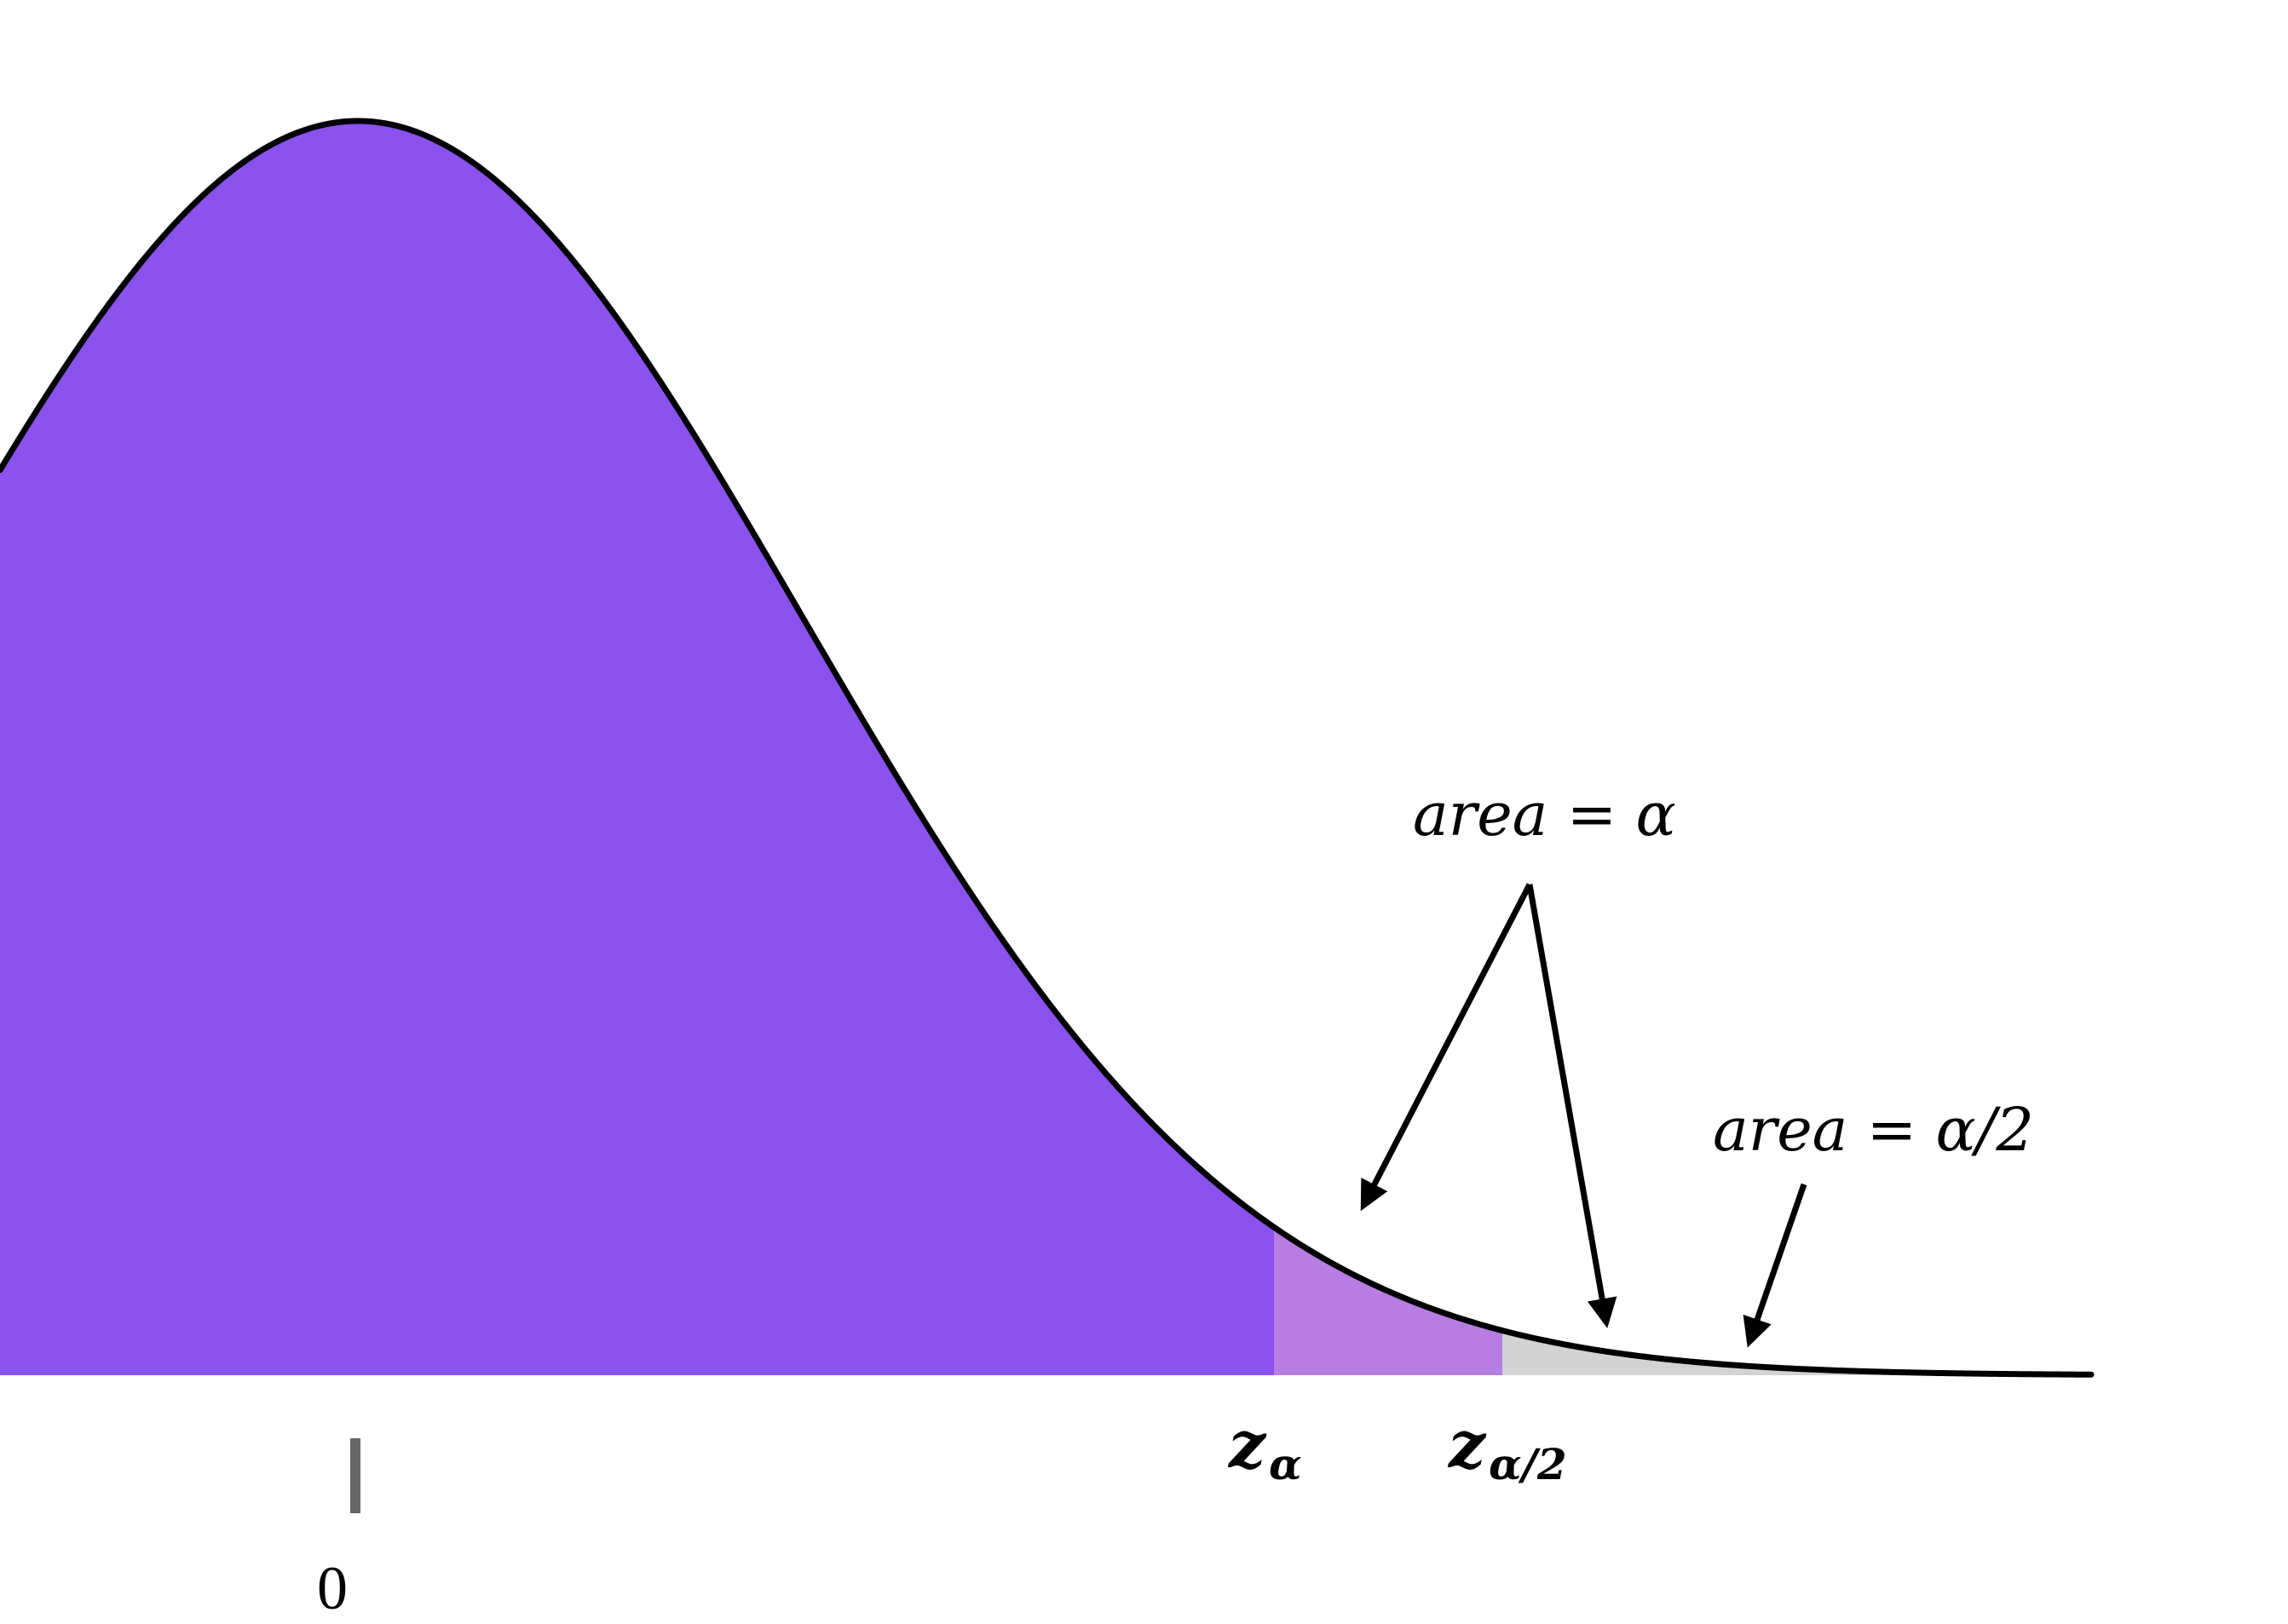 The height and width of the screenshot is (1624, 2288). What do you see at coordinates (1507, 1448) in the screenshot?
I see `z-half-alpha-label: zα/2` at bounding box center [1507, 1448].